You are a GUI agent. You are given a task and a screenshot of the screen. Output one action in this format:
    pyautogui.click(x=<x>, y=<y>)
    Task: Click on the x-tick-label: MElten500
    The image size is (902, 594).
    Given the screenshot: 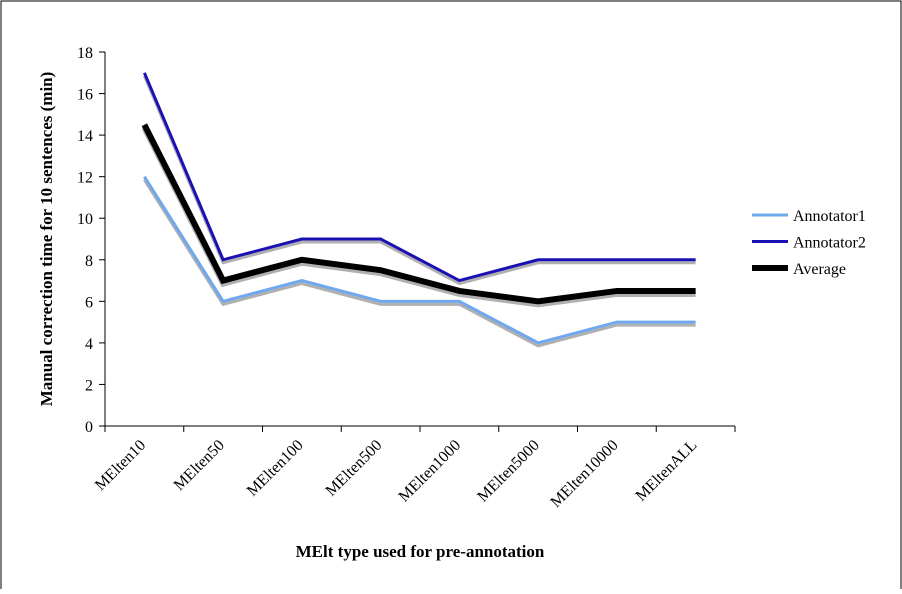 What is the action you would take?
    pyautogui.click(x=354, y=468)
    